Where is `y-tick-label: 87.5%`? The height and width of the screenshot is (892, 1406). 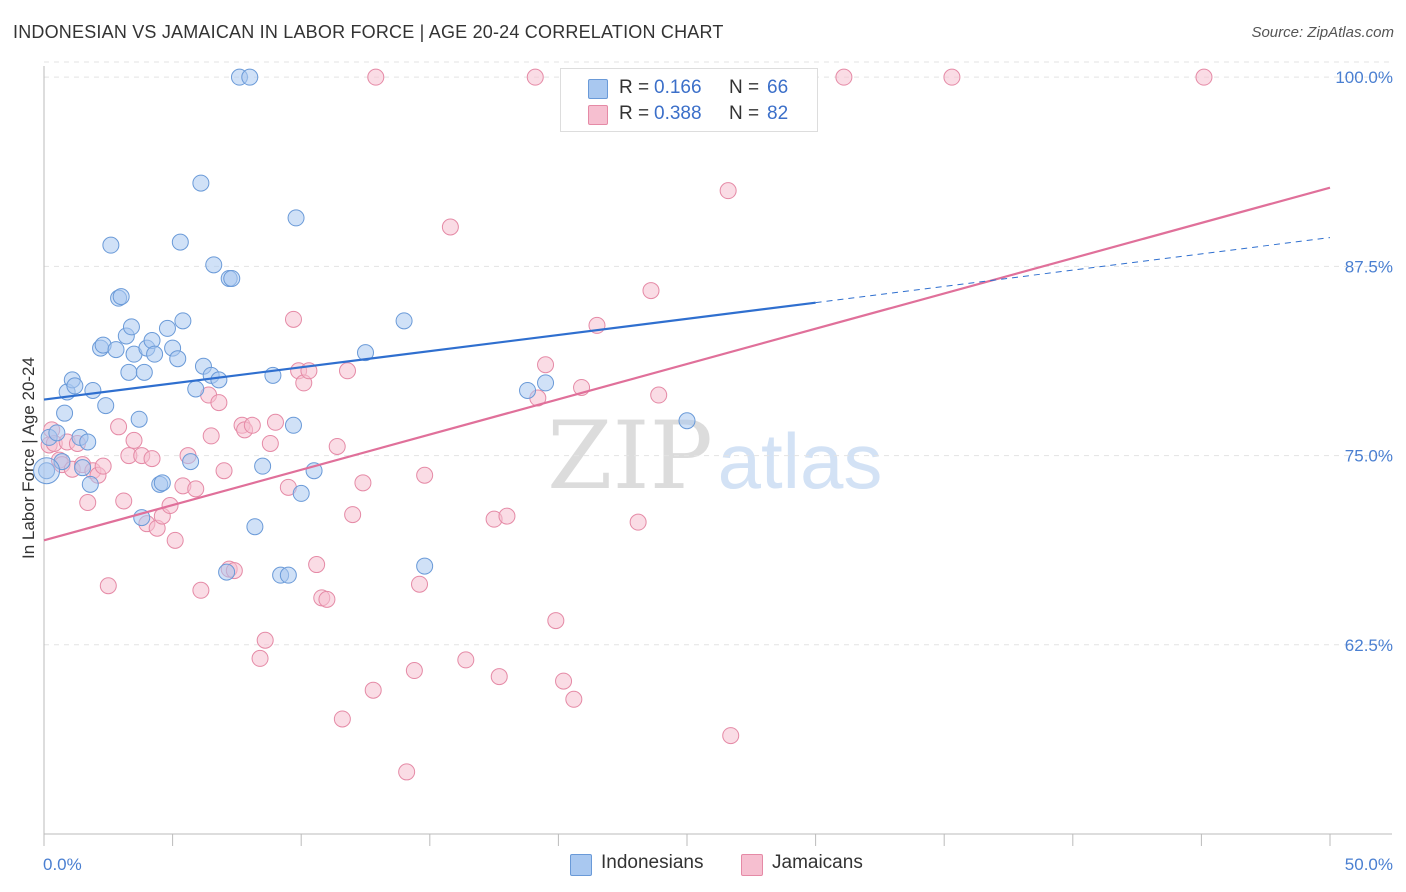
y-tick-label: 87.5% is located at coordinates (1369, 266).